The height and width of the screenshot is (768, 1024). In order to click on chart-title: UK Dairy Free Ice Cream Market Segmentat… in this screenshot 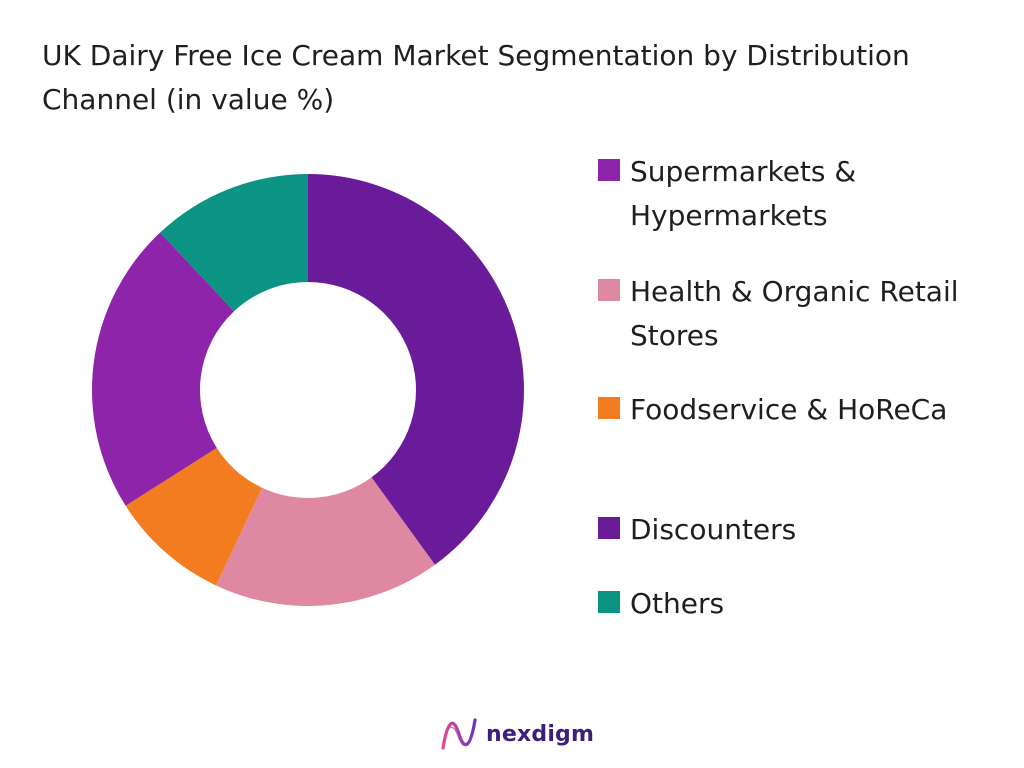, I will do `click(476, 77)`.